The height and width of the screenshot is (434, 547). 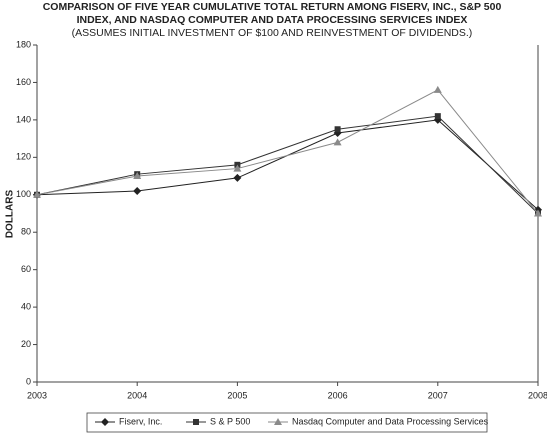 What do you see at coordinates (26, 232) in the screenshot?
I see `y-tick-label: 80` at bounding box center [26, 232].